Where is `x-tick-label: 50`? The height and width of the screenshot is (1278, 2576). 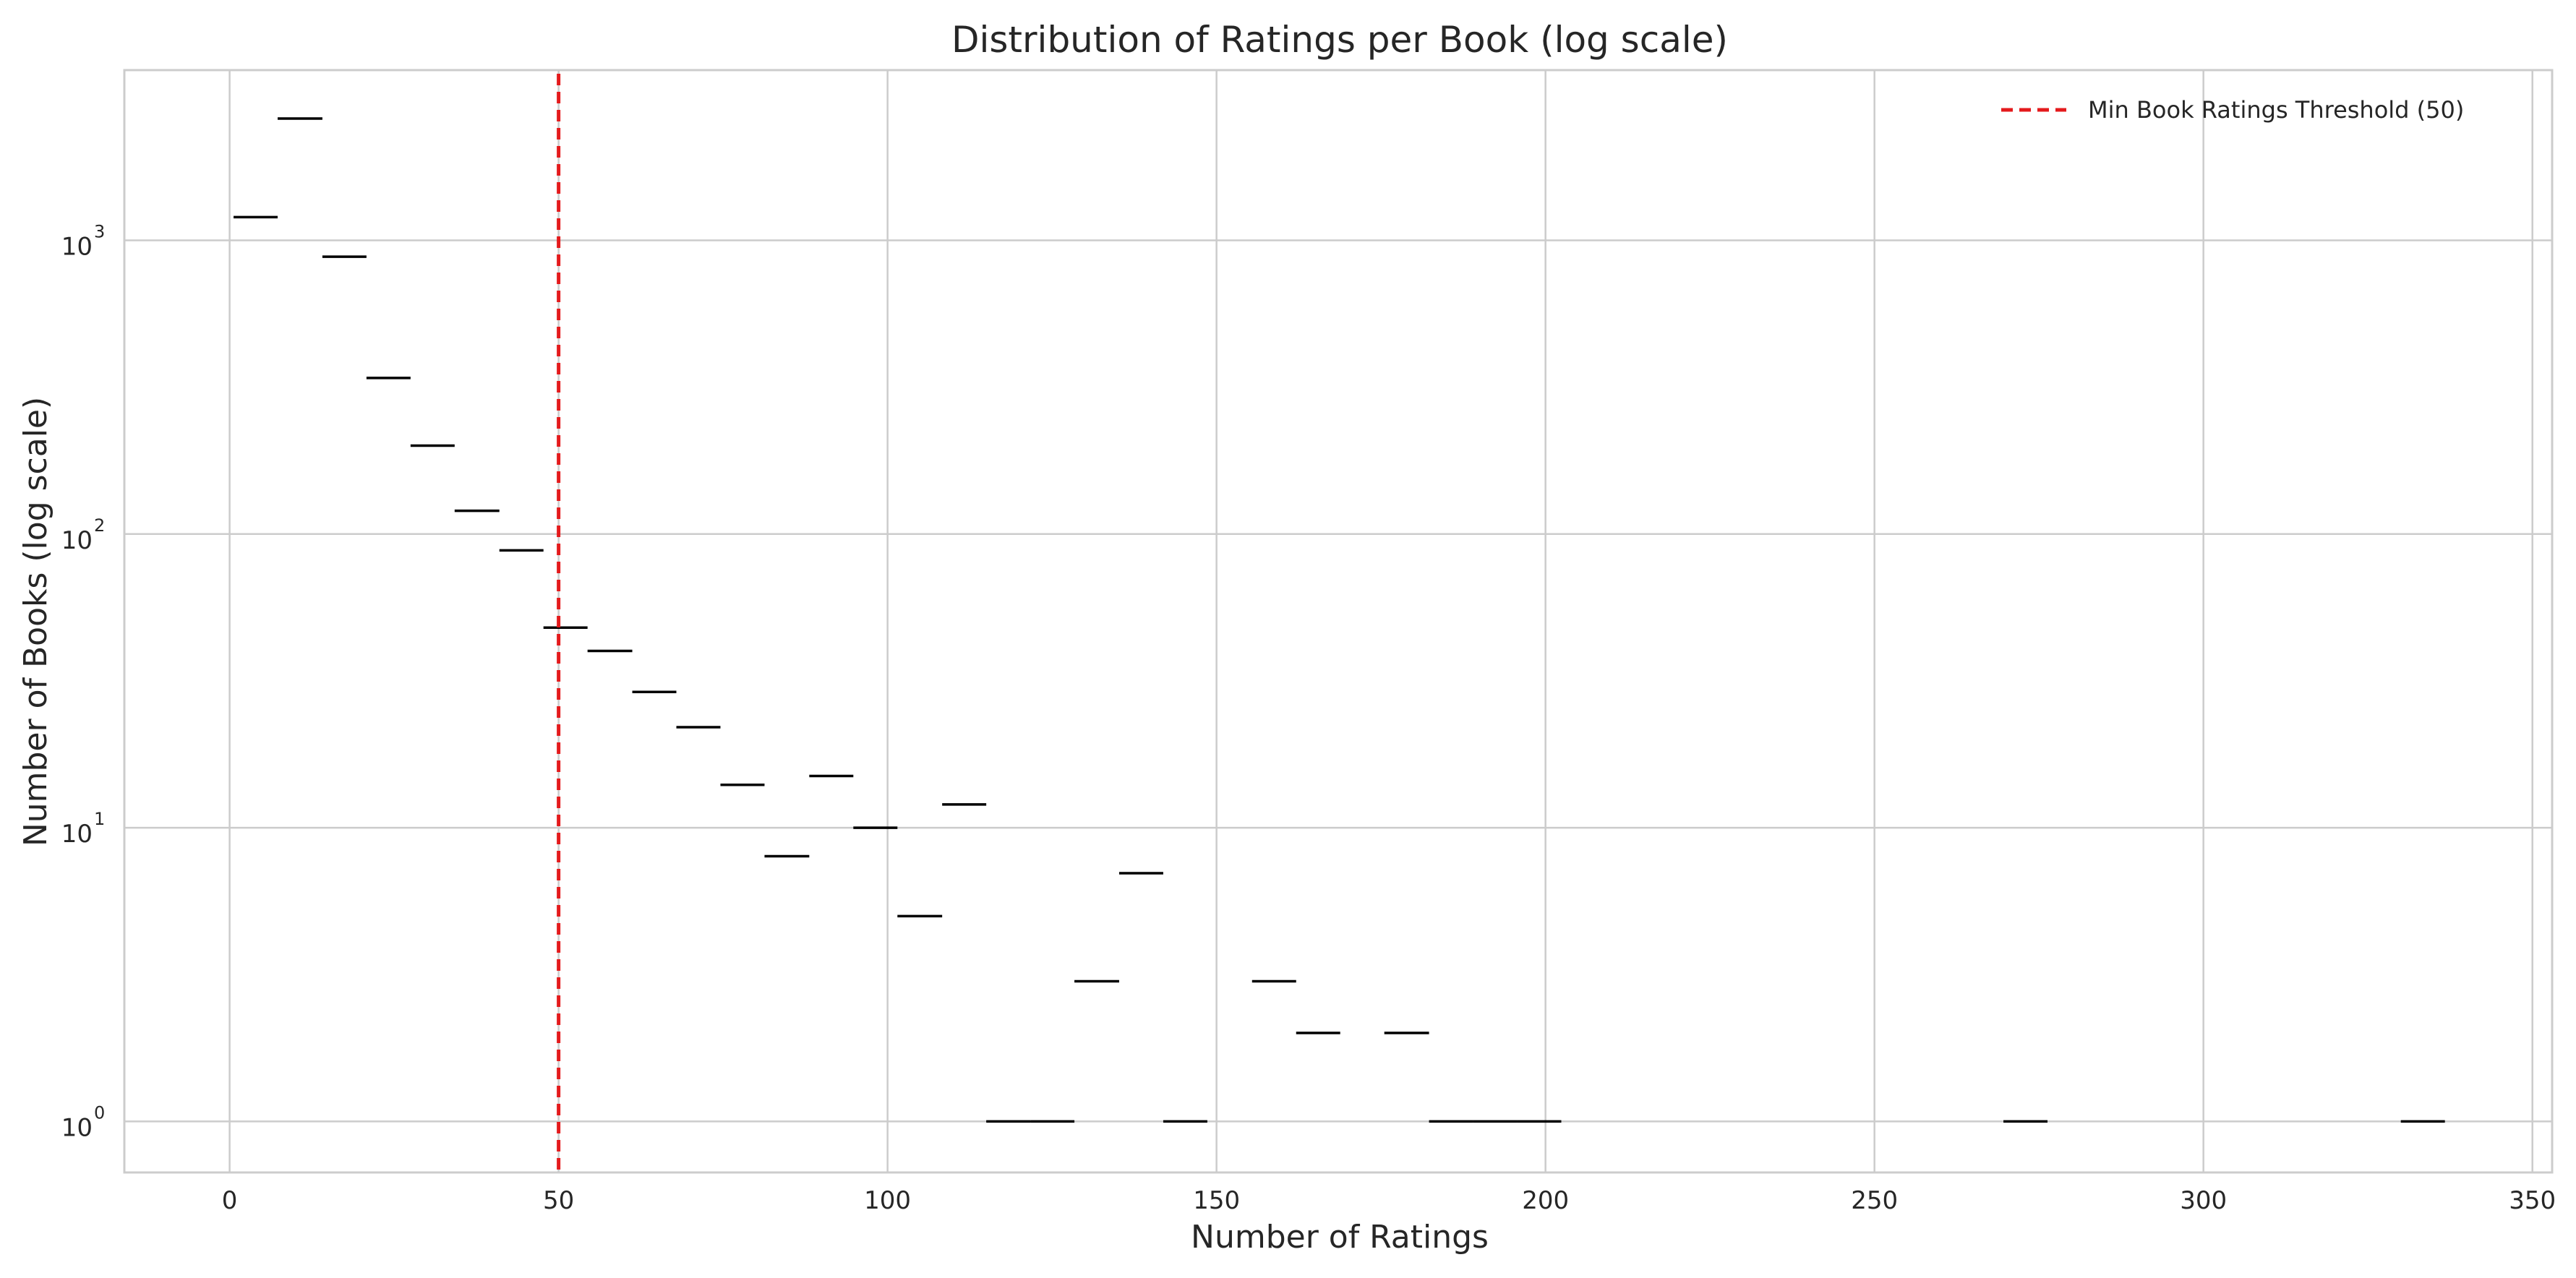 x-tick-label: 50 is located at coordinates (558, 1200).